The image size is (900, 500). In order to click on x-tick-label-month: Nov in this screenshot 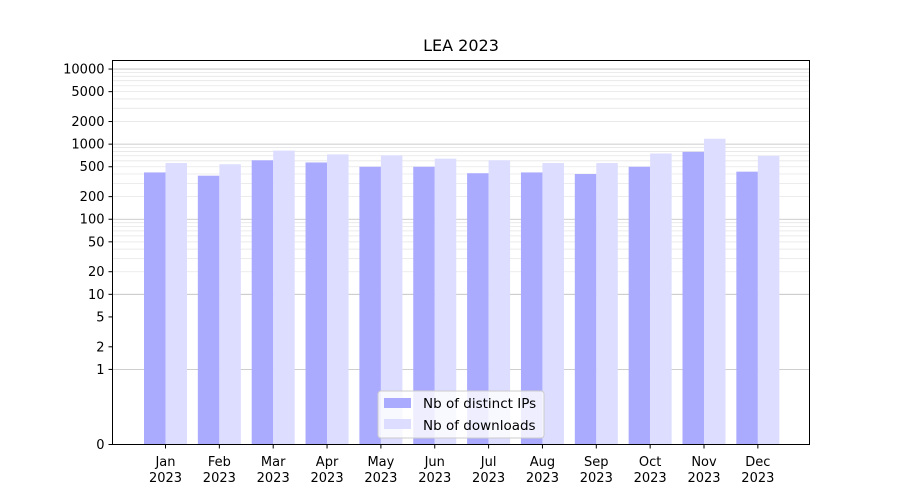, I will do `click(704, 462)`.